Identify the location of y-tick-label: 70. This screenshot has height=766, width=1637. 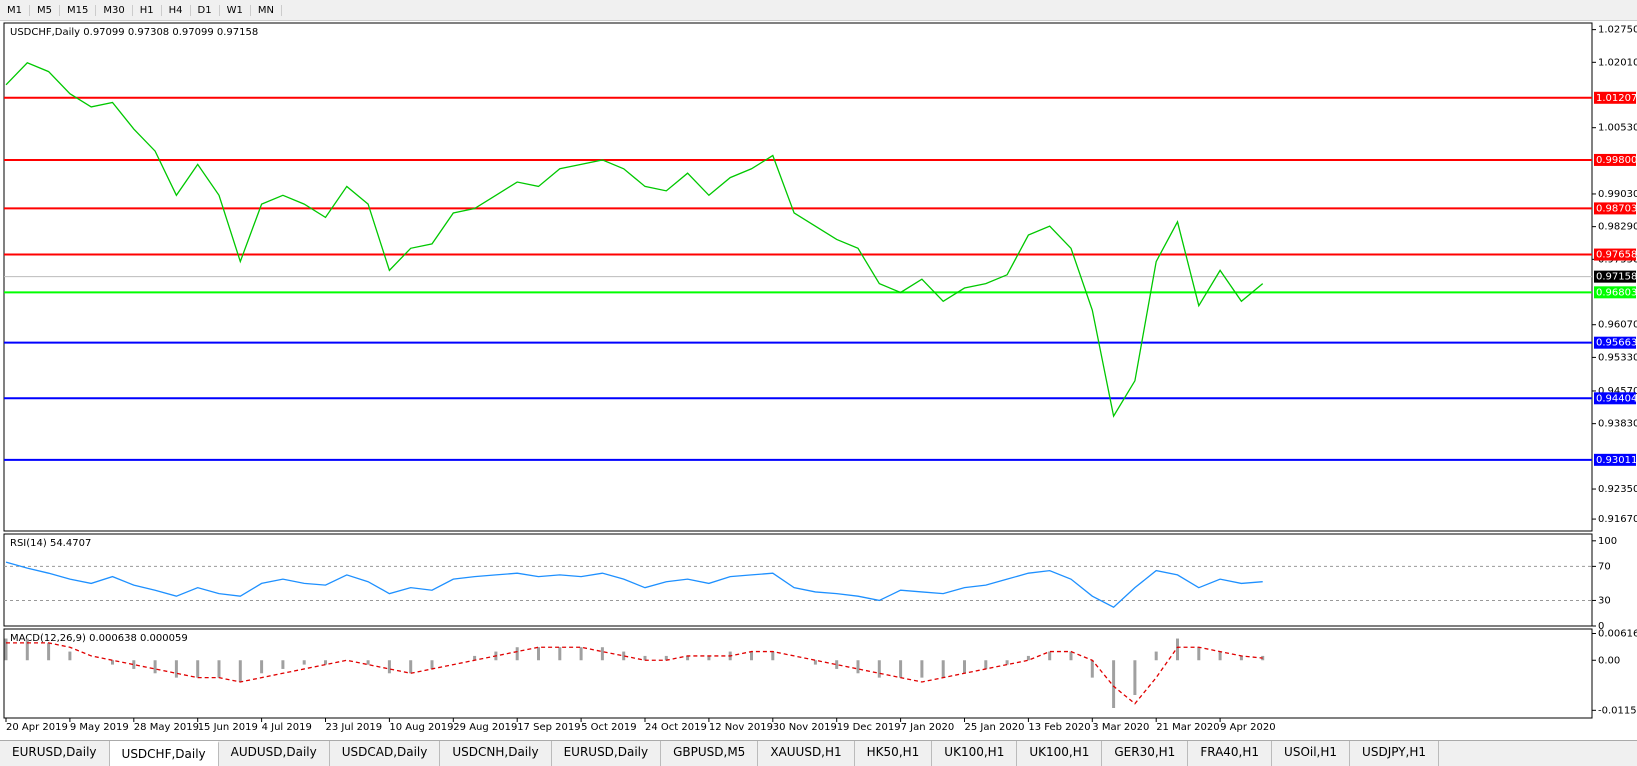
(1604, 566).